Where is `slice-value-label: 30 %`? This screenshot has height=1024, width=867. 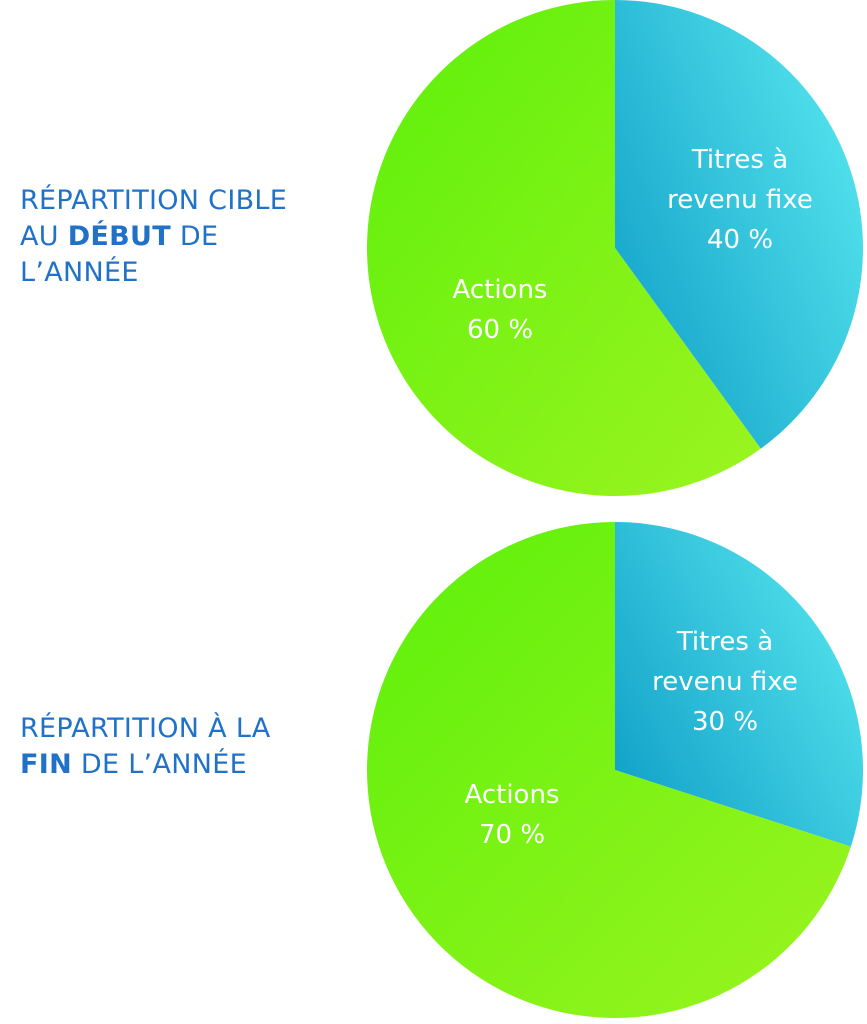 slice-value-label: 30 % is located at coordinates (725, 722).